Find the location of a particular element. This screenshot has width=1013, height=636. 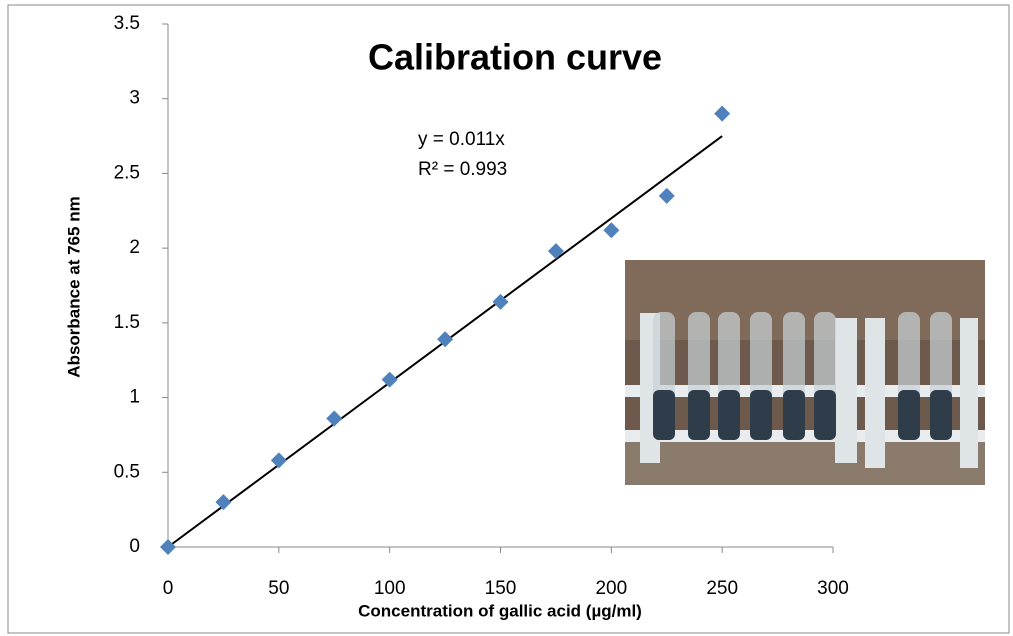

y-tick-label: 2.5 is located at coordinates (127, 172).